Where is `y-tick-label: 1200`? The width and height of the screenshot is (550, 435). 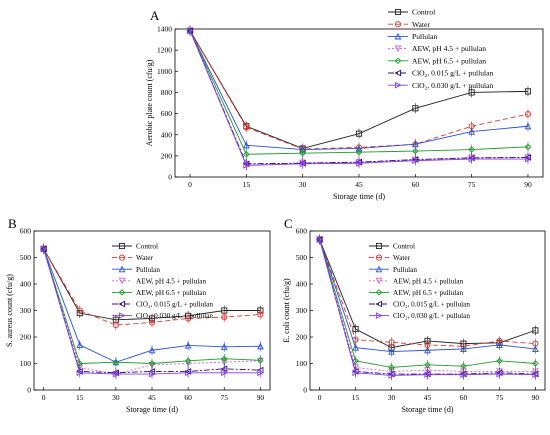
y-tick-label: 1200 is located at coordinates (164, 50).